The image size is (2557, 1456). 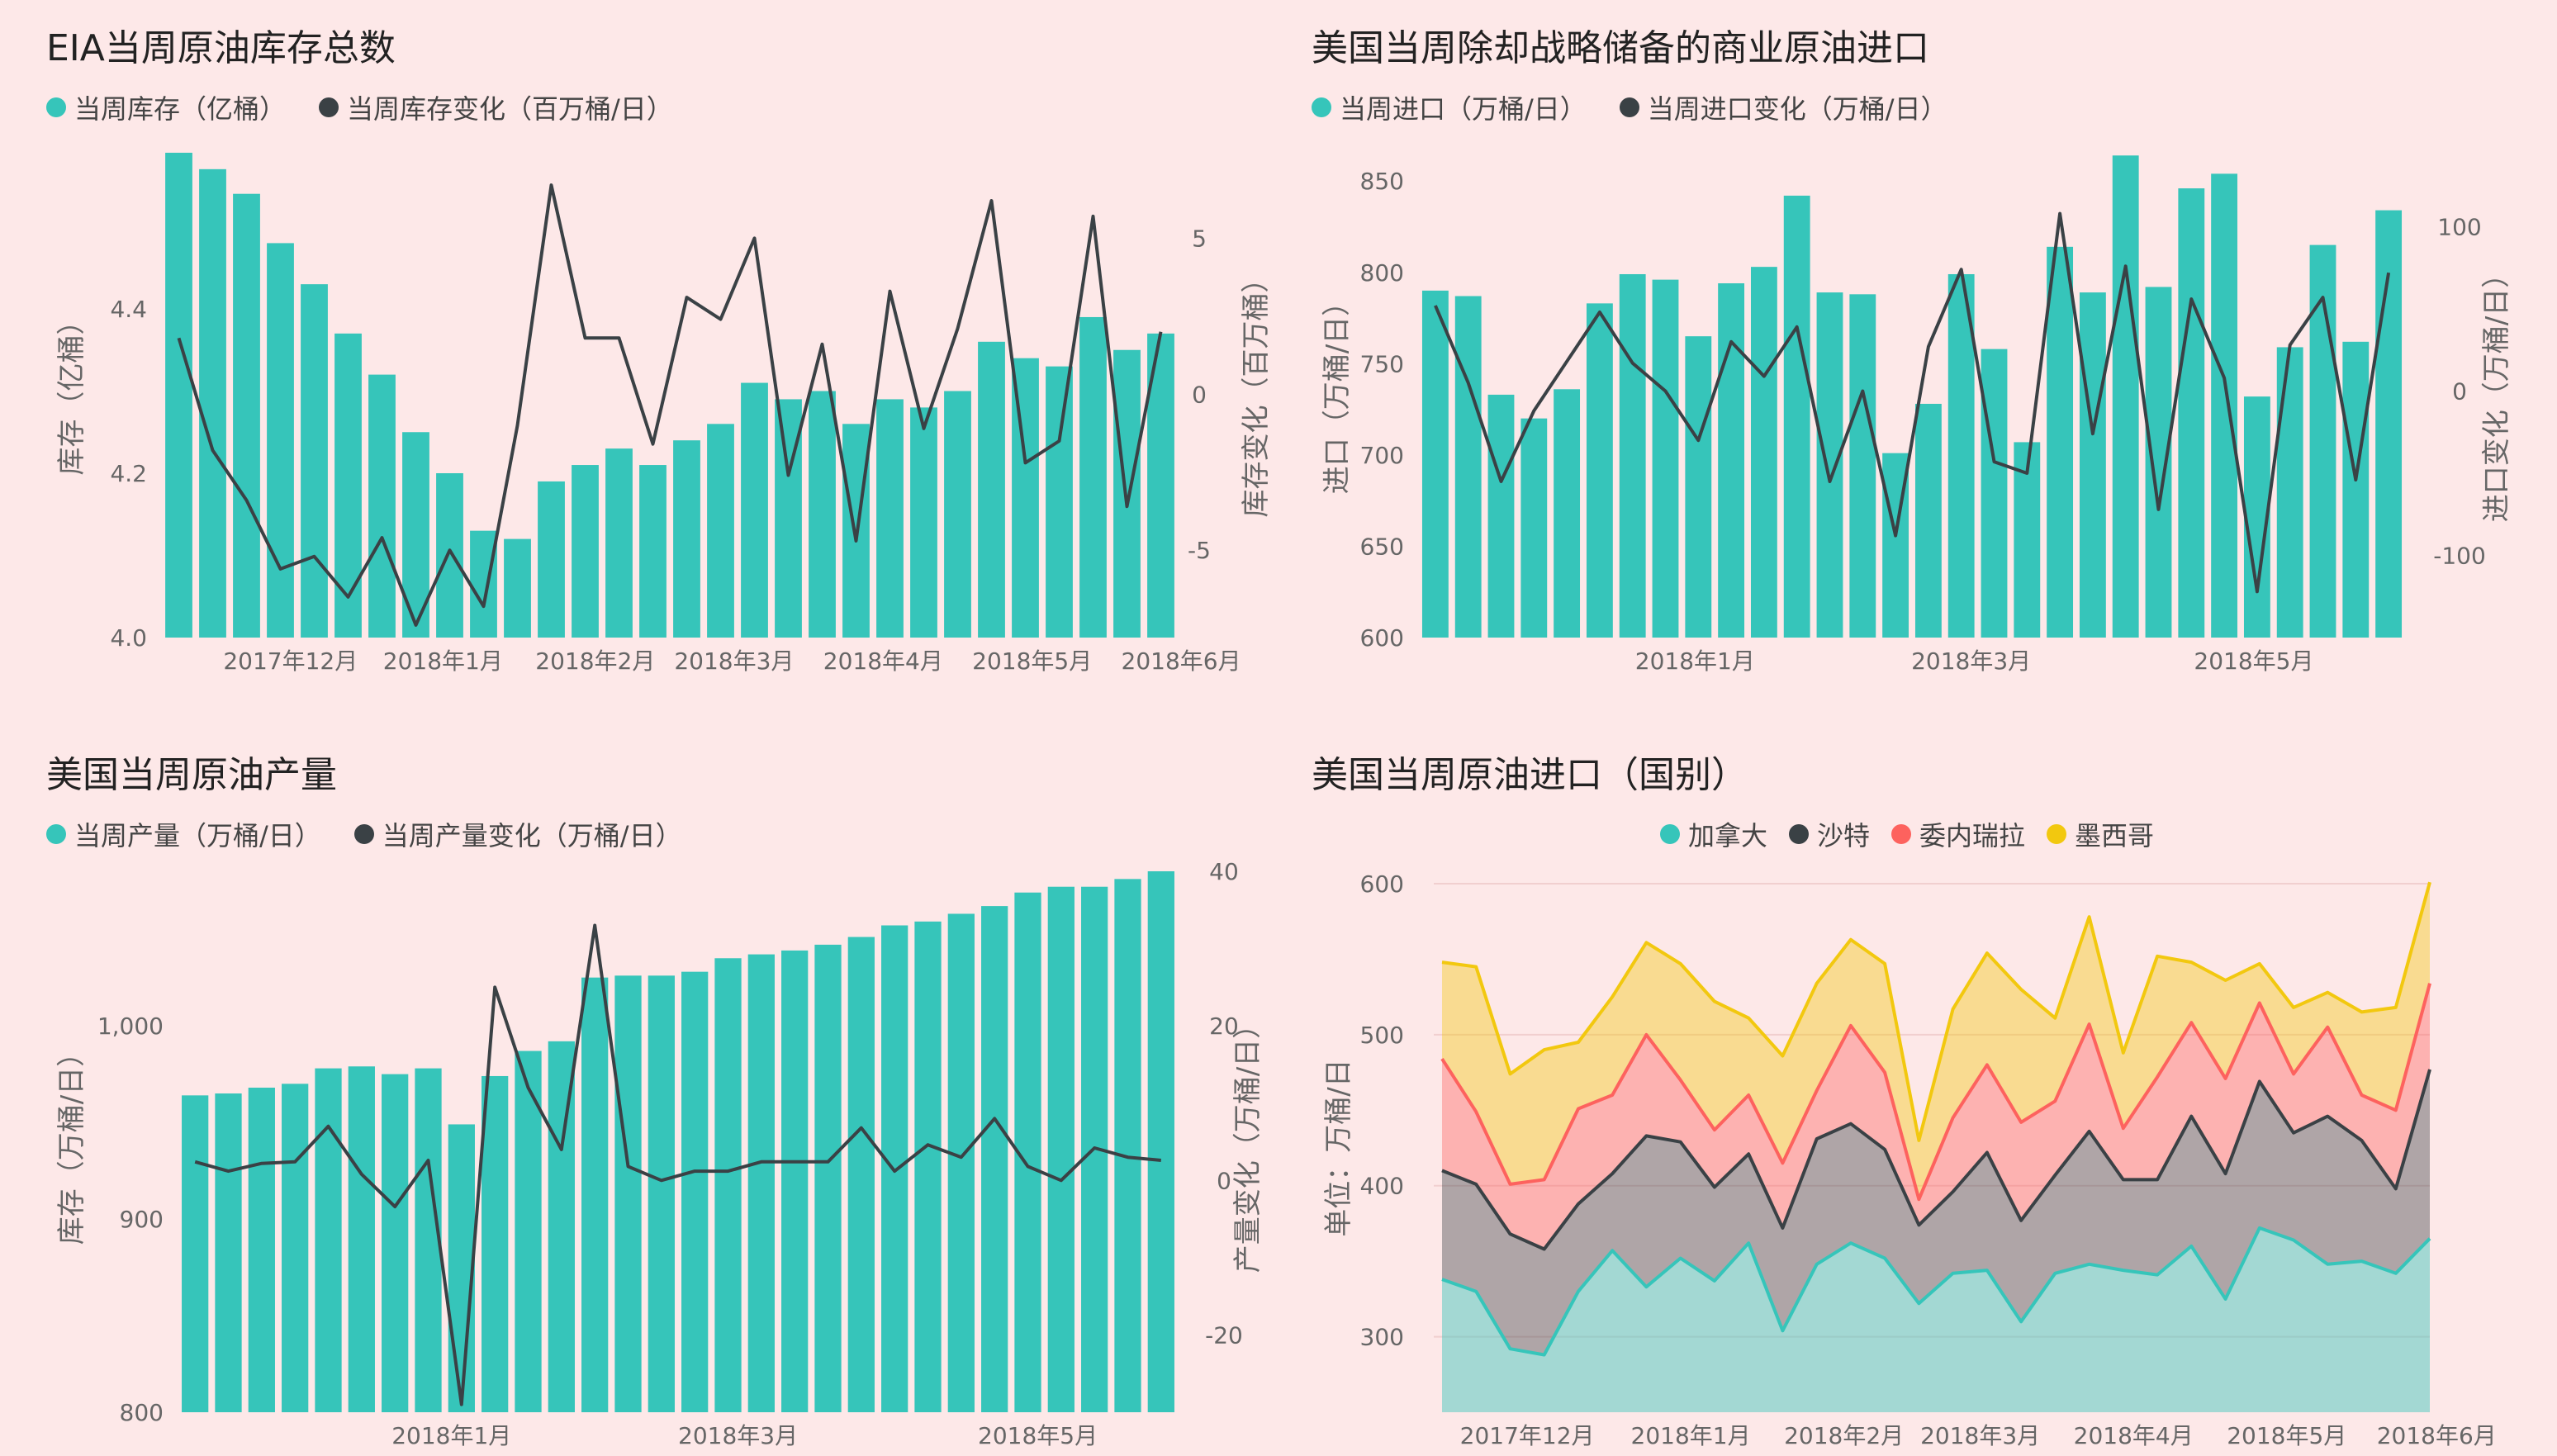 What do you see at coordinates (1830, 834) in the screenshot?
I see `legend-item-saudi: 沙特` at bounding box center [1830, 834].